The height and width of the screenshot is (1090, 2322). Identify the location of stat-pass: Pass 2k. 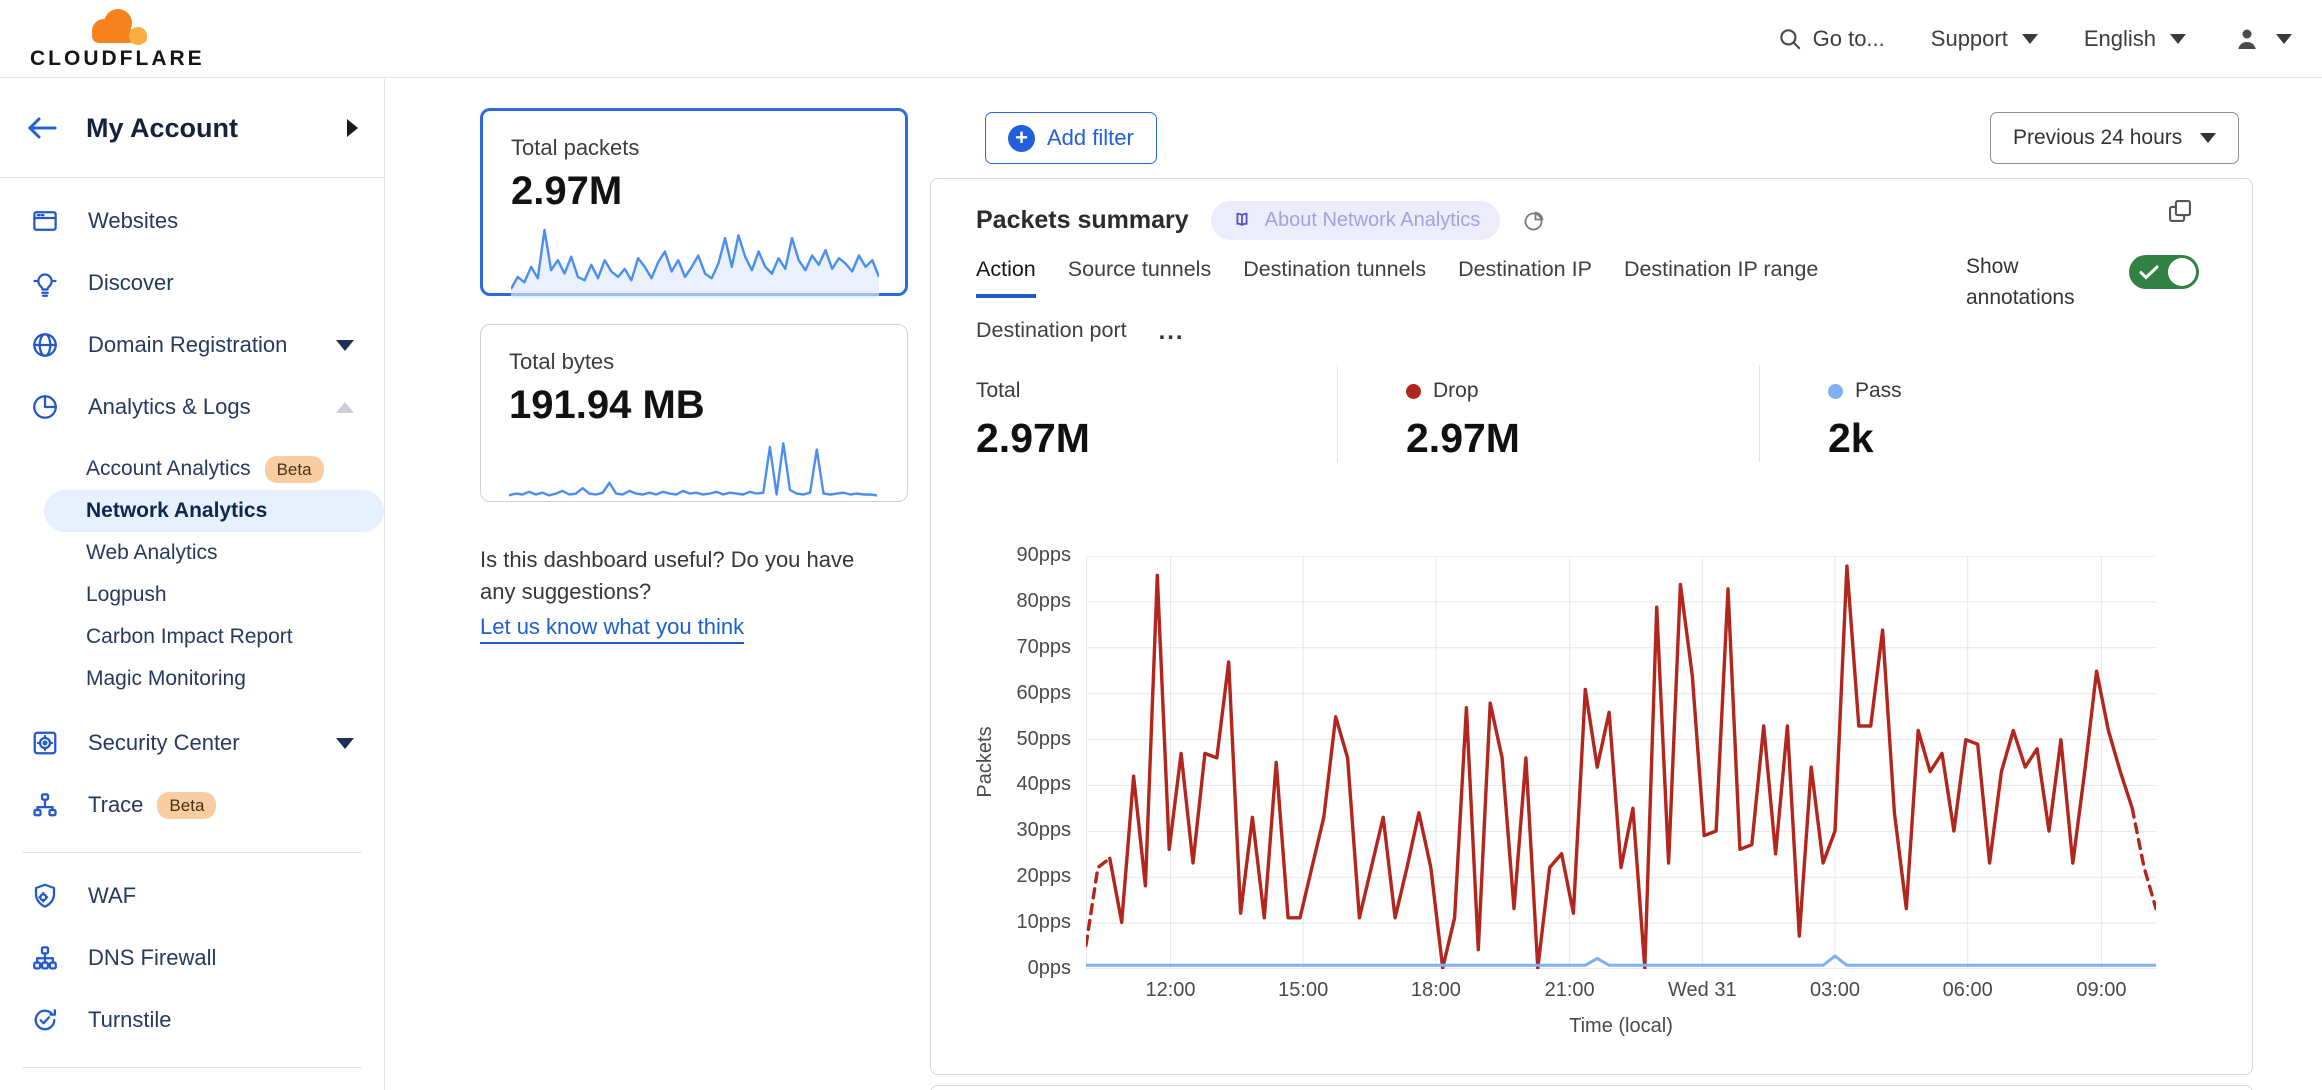
(1970, 413).